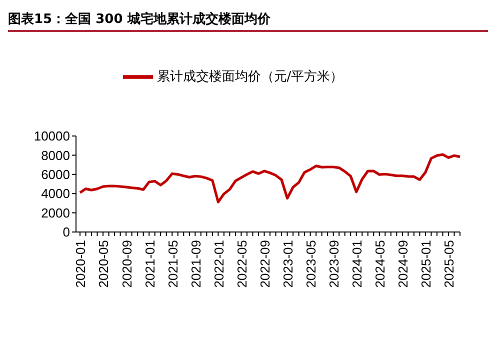 This screenshot has width=496, height=348. I want to click on x-tick-label: 2023-01, so click(288, 264).